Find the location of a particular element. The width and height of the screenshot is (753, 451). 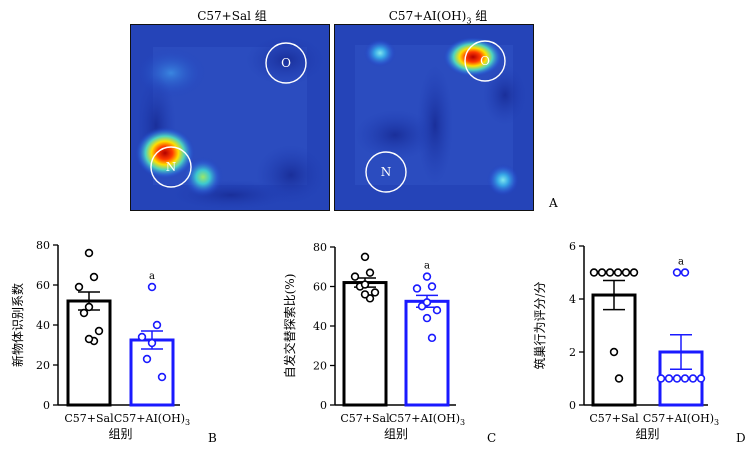

x-tick-label-d-1: C57+AI(OH)3 is located at coordinates (681, 419).